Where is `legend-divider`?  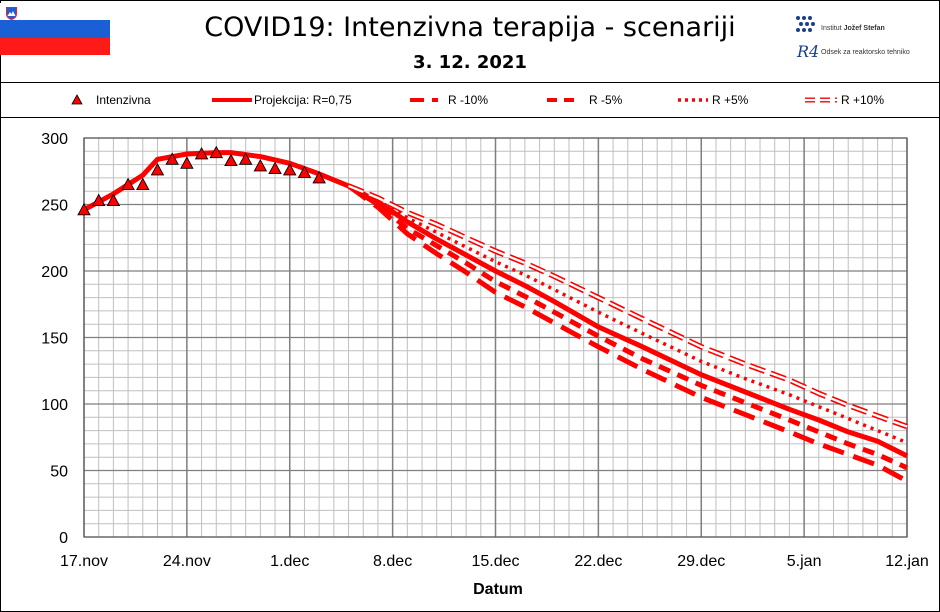
legend-divider is located at coordinates (470, 117).